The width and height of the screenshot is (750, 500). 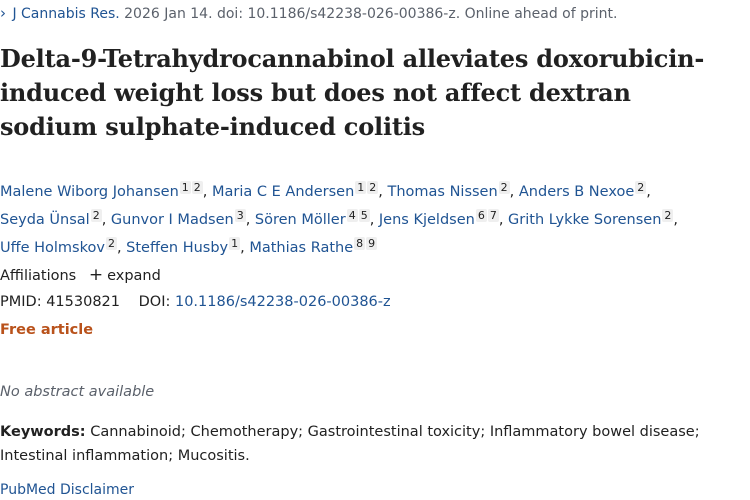 I want to click on free-article-badge: Free article, so click(x=47, y=330).